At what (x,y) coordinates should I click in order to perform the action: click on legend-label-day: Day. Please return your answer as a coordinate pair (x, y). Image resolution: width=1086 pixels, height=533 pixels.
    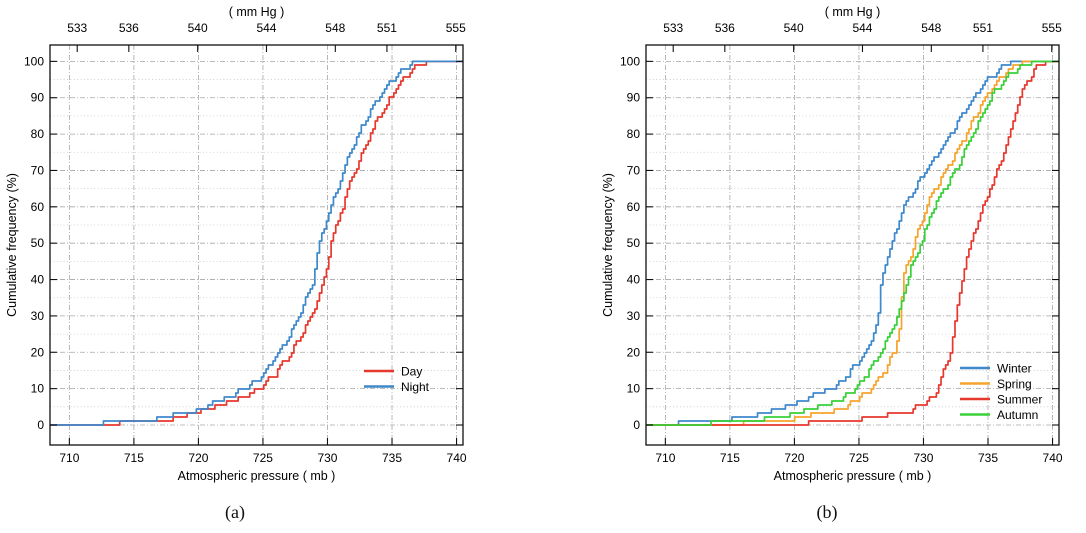
    Looking at the image, I should click on (411, 372).